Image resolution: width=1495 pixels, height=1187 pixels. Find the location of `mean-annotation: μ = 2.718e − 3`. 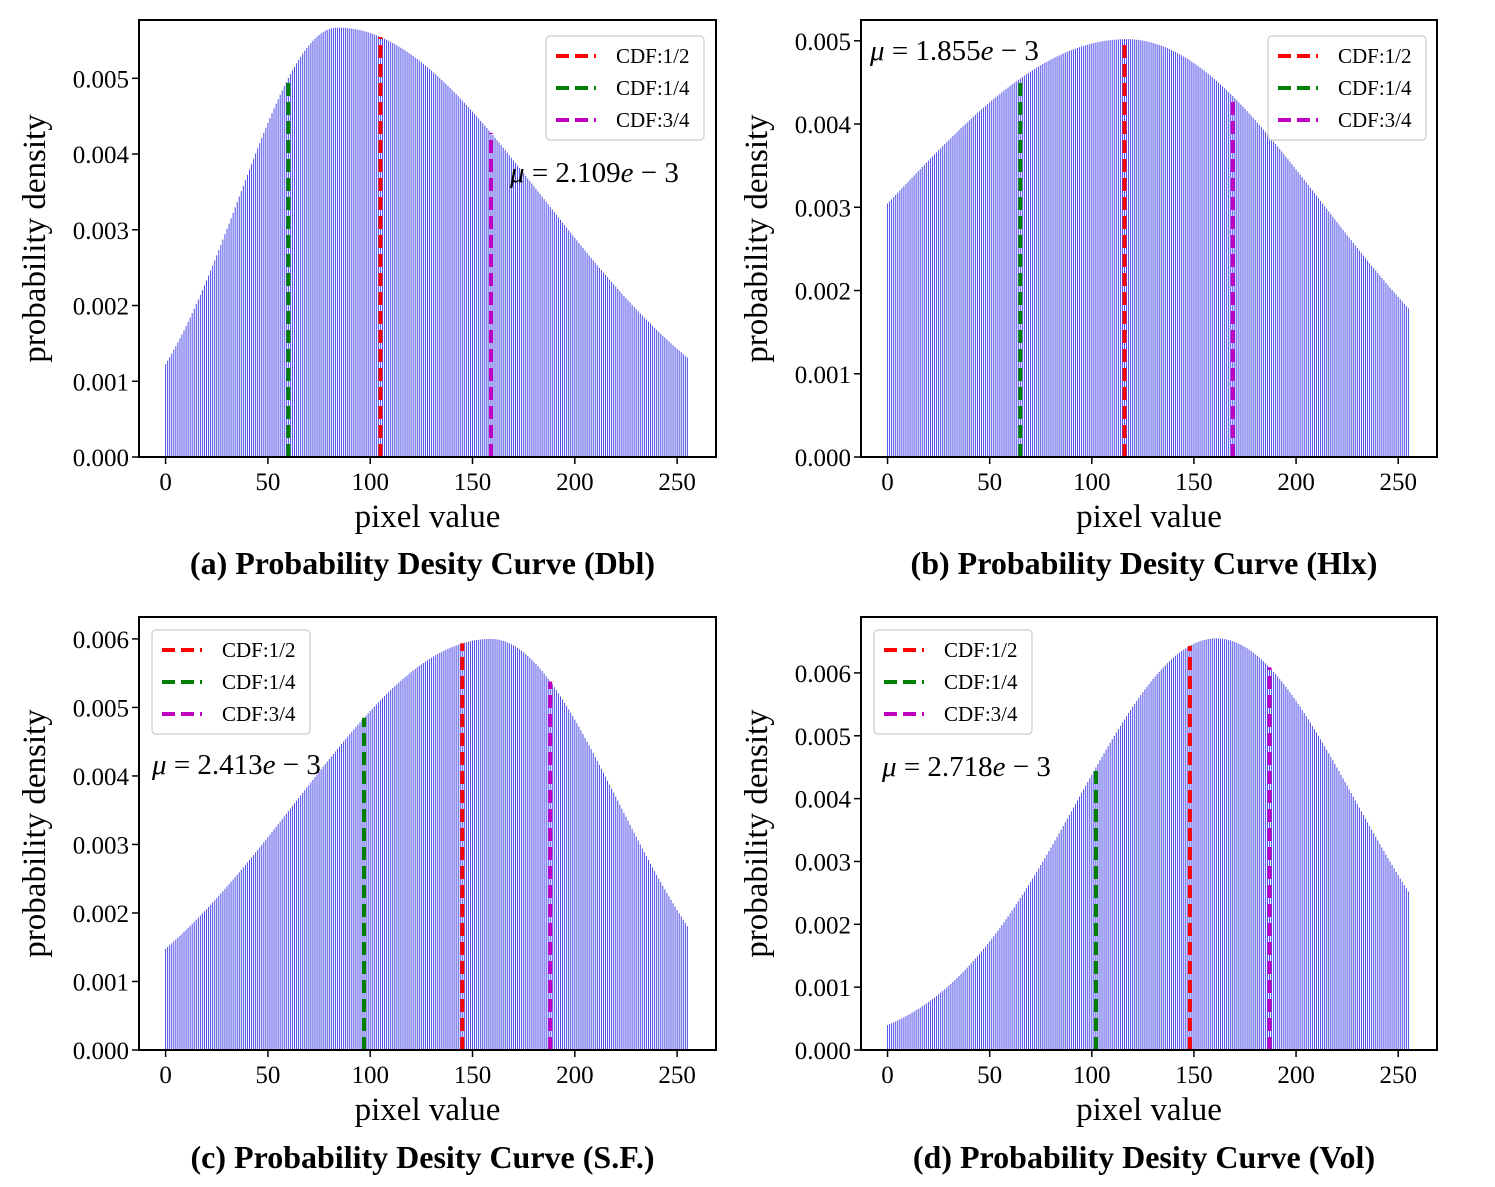

mean-annotation: μ = 2.718e − 3 is located at coordinates (966, 767).